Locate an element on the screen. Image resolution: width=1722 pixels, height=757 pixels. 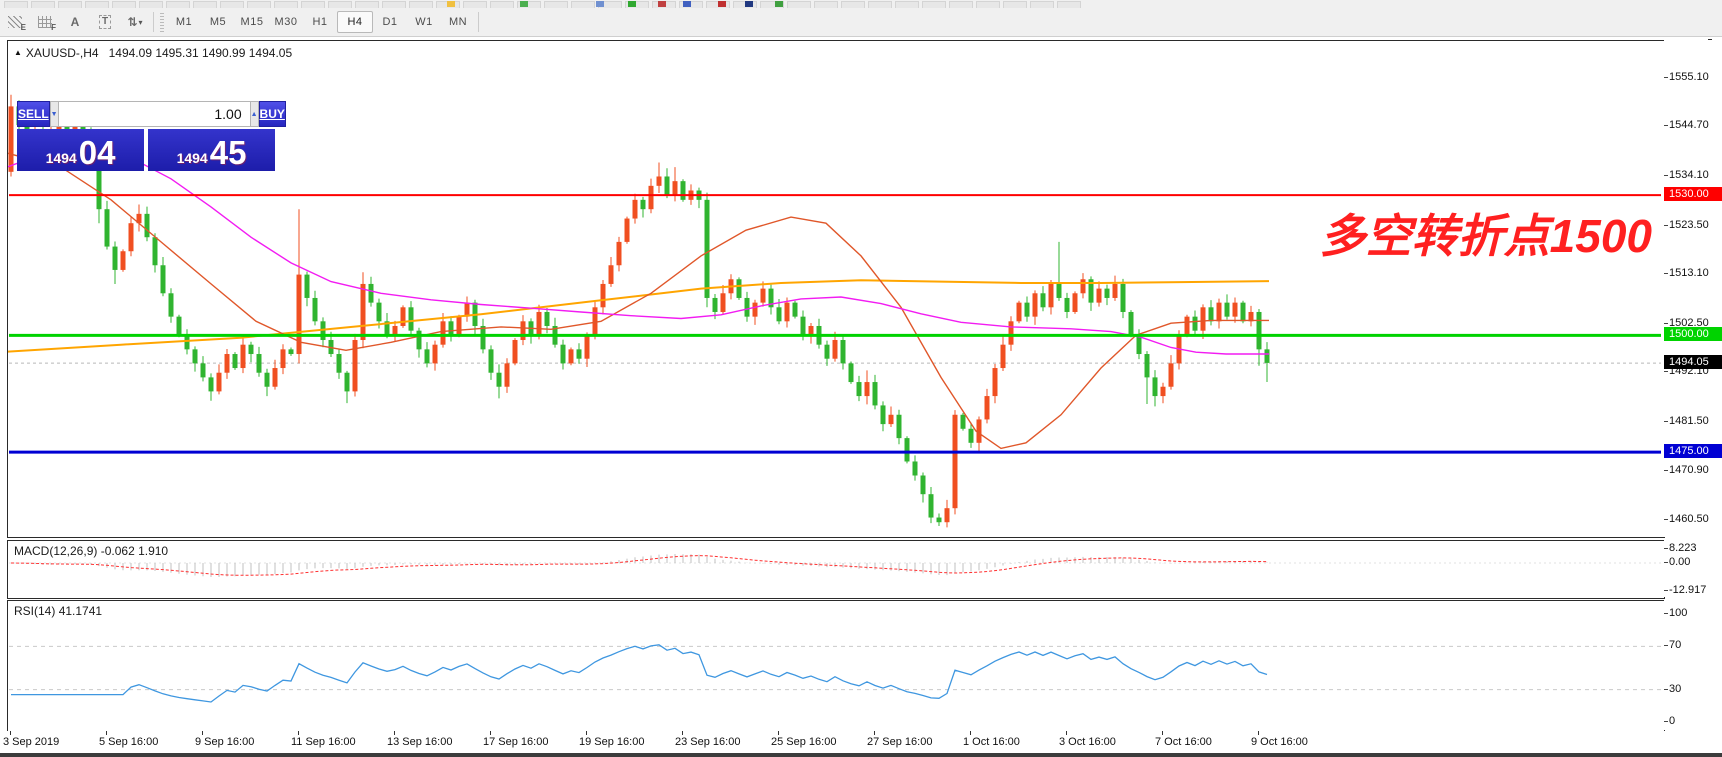
chart-ohlc-values: 1494.09 1495.31 1490.99 1494.05 is located at coordinates (200, 53).